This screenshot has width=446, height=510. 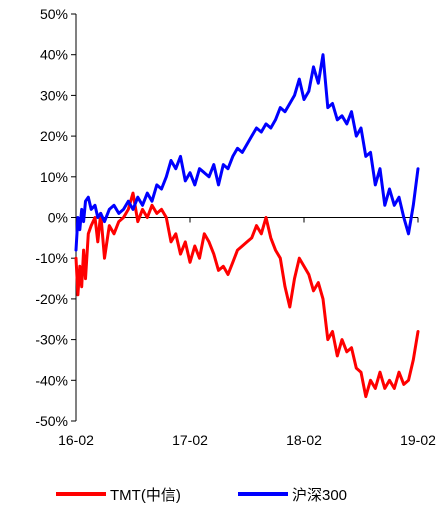 What do you see at coordinates (54, 136) in the screenshot?
I see `y-tick-label: 20%` at bounding box center [54, 136].